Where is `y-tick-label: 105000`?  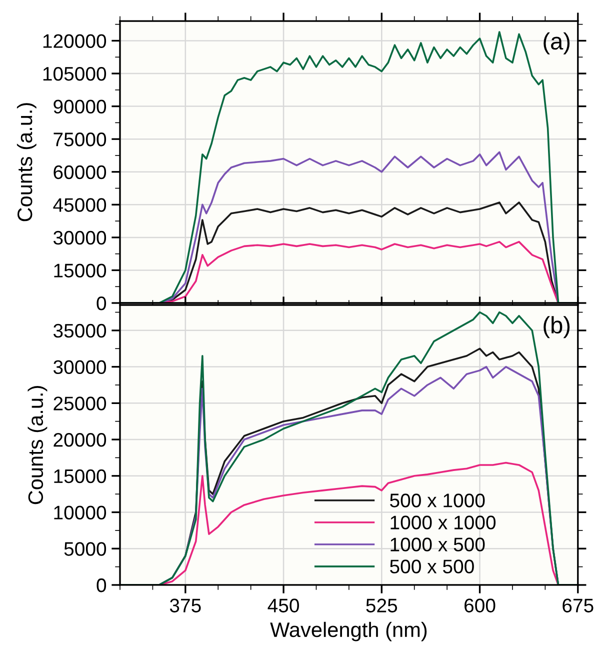
y-tick-label: 105000 is located at coordinates (74, 73).